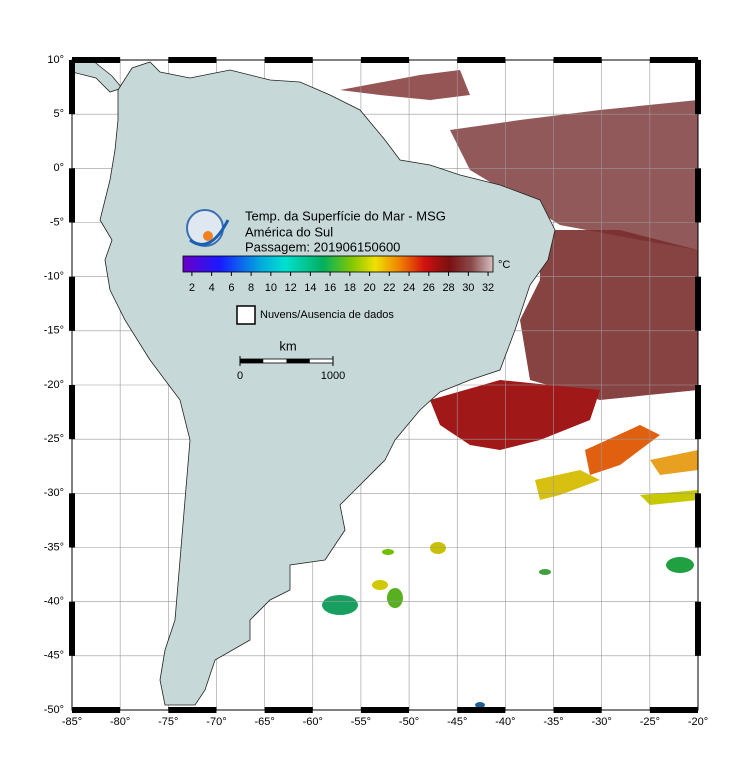 The width and height of the screenshot is (741, 781). What do you see at coordinates (327, 315) in the screenshot?
I see `legend-label: Nuvens/Ausencia de dados` at bounding box center [327, 315].